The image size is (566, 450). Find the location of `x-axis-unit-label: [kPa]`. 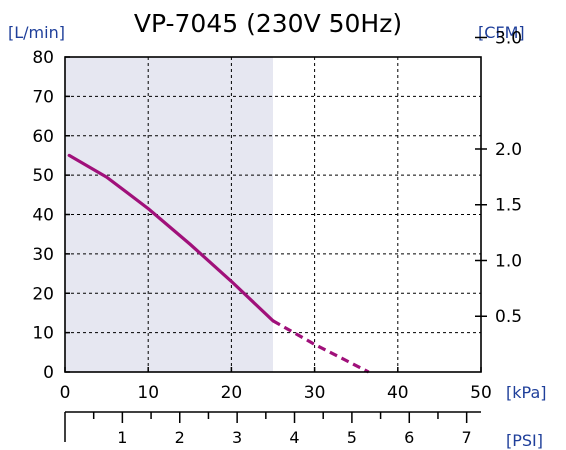

x-axis-unit-label: [kPa] is located at coordinates (526, 392).